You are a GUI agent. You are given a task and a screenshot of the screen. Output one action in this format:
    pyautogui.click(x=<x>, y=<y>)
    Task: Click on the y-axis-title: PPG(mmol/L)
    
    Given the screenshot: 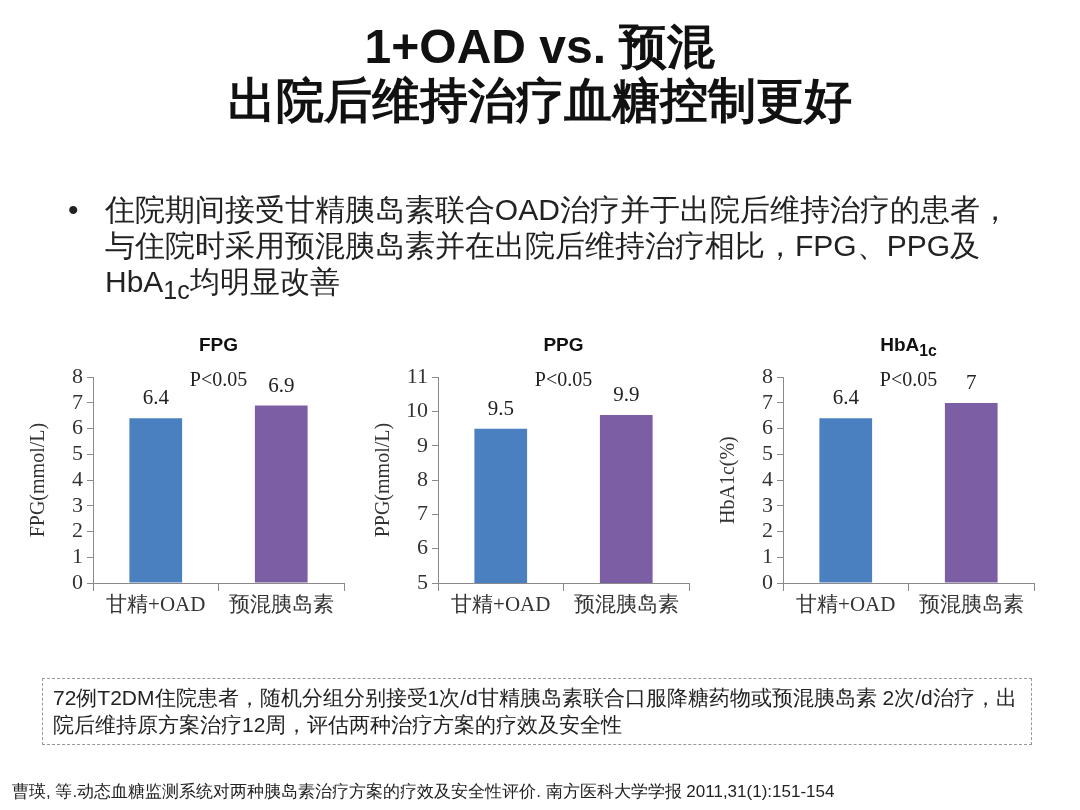 What is the action you would take?
    pyautogui.click(x=383, y=480)
    